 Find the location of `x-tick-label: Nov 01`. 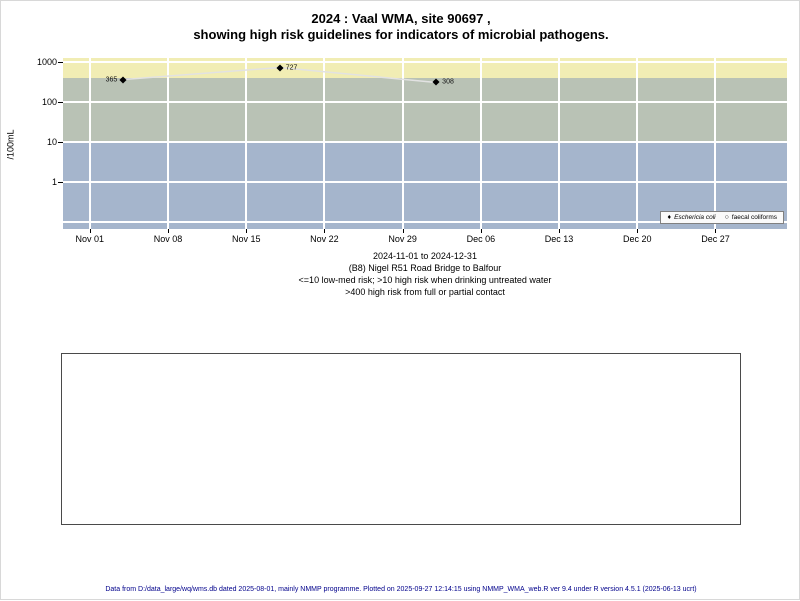

x-tick-label: Nov 01 is located at coordinates (90, 239).